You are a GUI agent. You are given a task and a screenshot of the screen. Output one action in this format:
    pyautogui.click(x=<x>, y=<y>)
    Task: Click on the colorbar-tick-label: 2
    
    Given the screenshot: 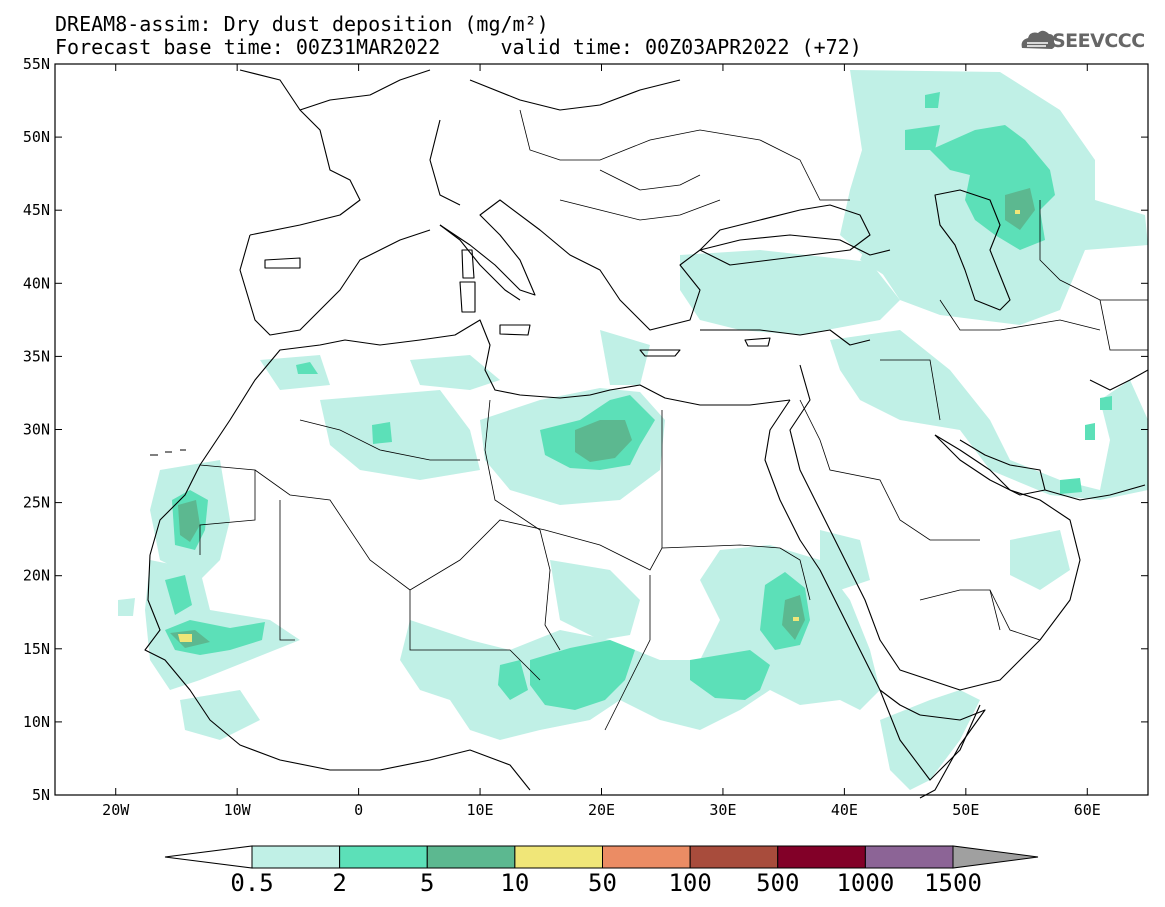 What is the action you would take?
    pyautogui.click(x=339, y=883)
    